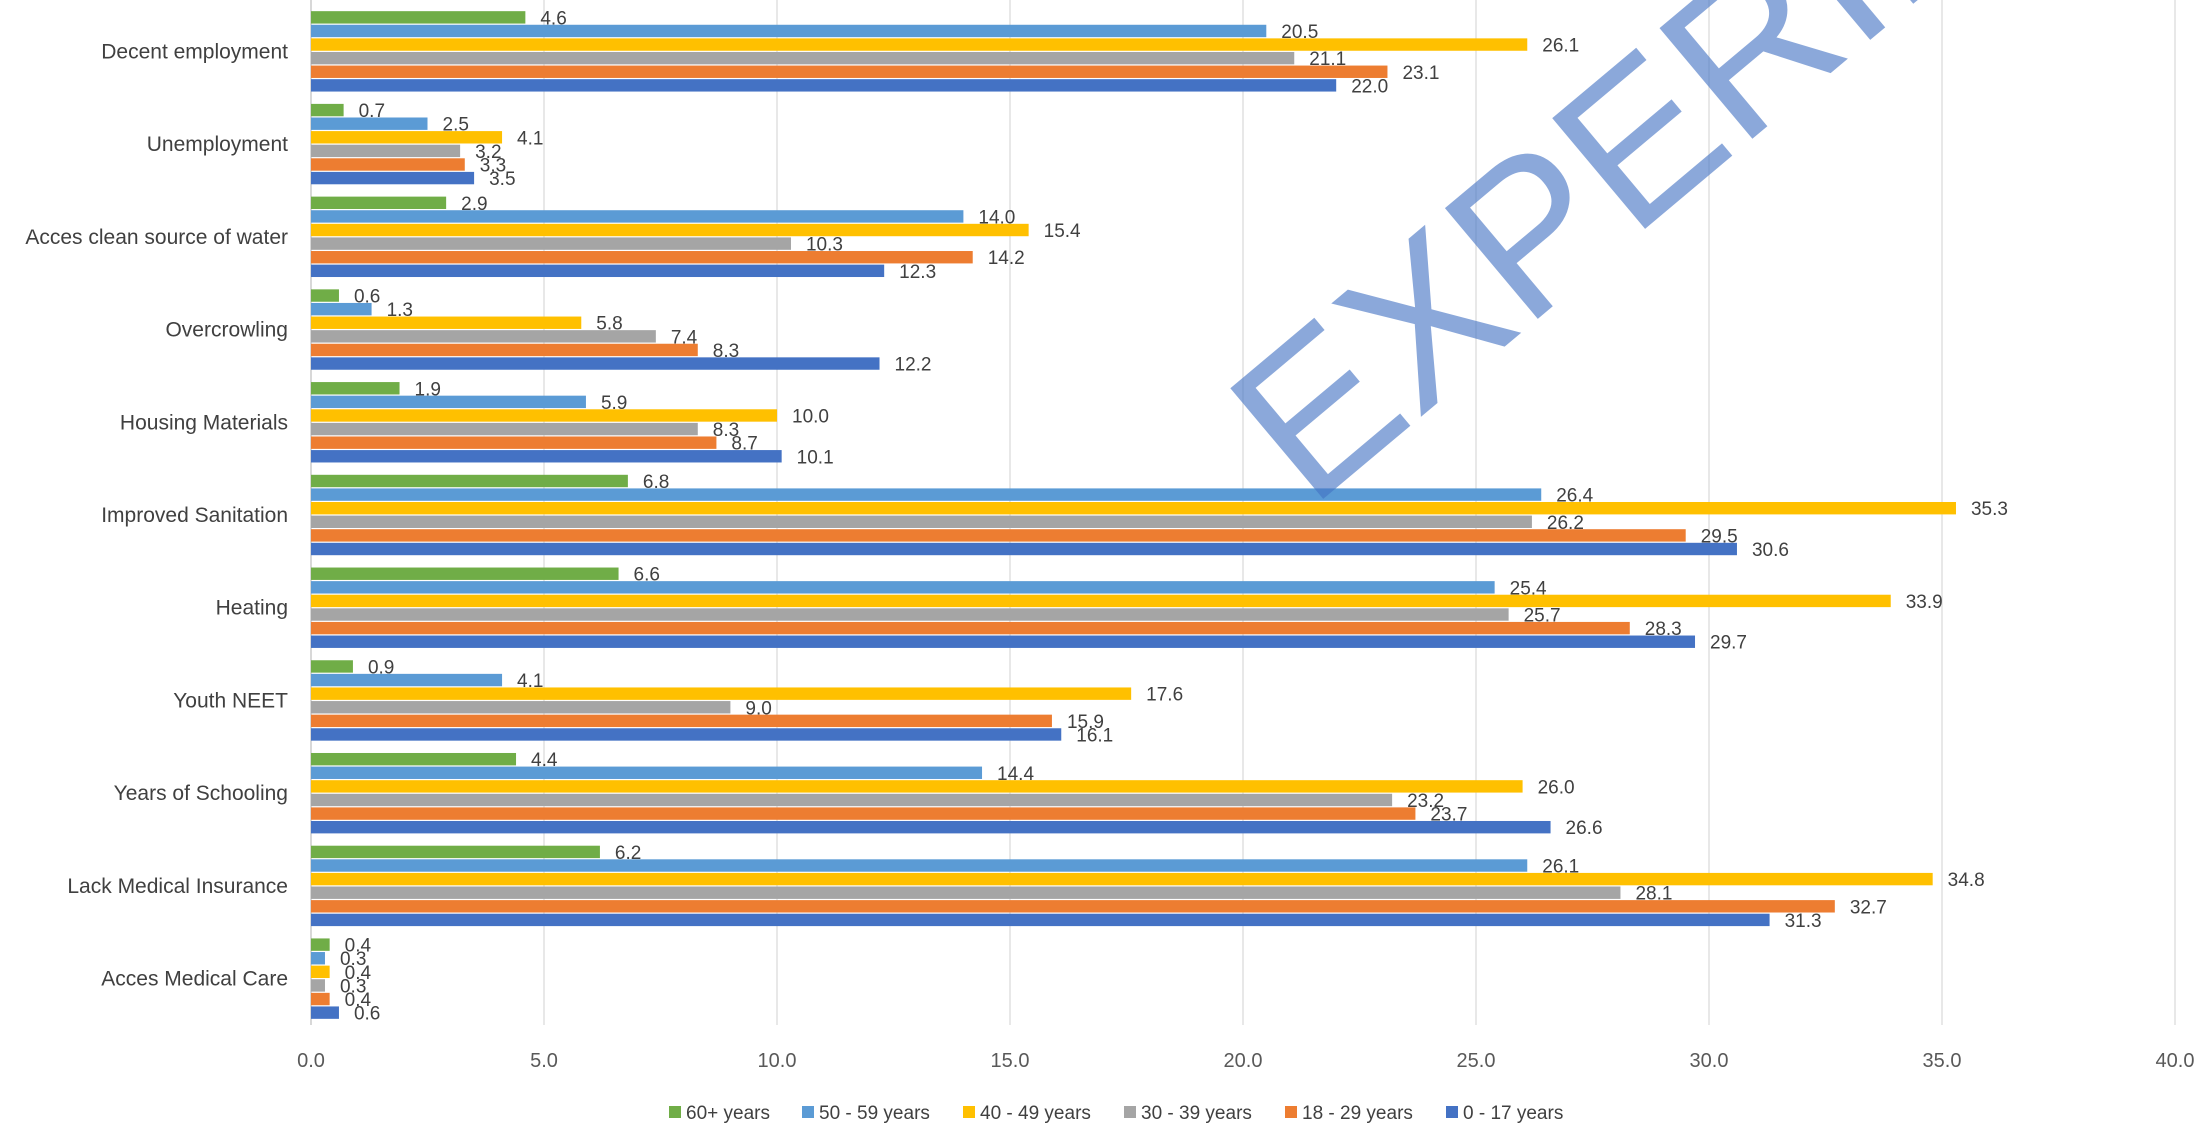 This screenshot has width=2197, height=1128. I want to click on data-label: 4.4, so click(544, 760).